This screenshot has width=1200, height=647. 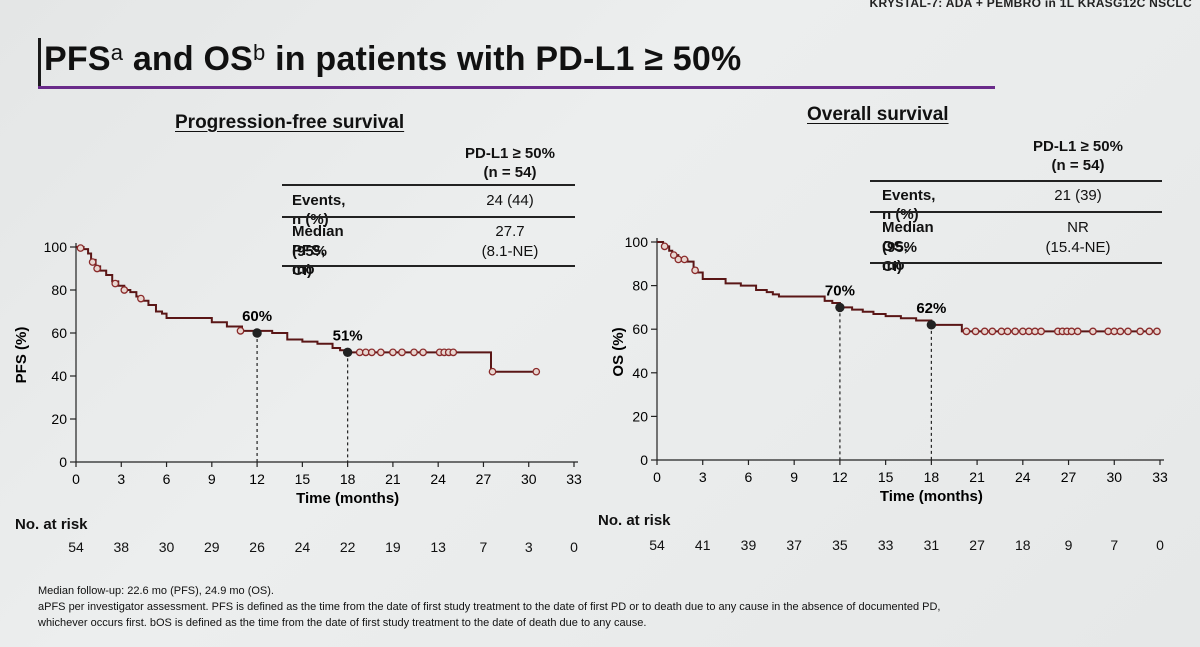 I want to click on os-xtick-label: 24, so click(x=1023, y=477).